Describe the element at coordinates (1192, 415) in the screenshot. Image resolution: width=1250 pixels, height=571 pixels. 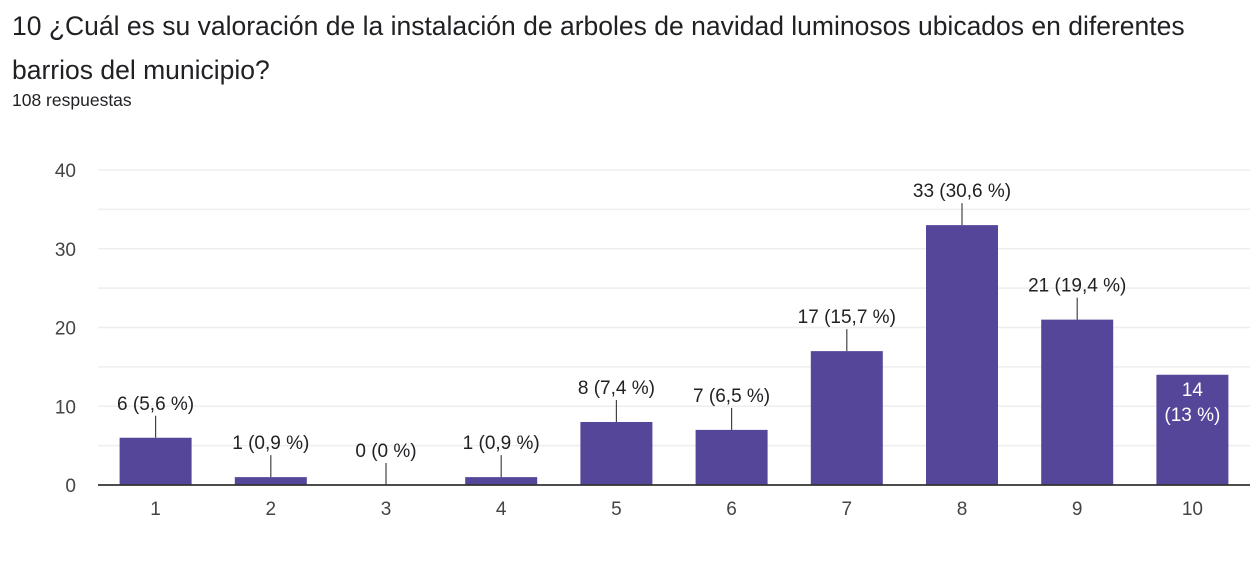
I see `data-label: (13 %)` at that location.